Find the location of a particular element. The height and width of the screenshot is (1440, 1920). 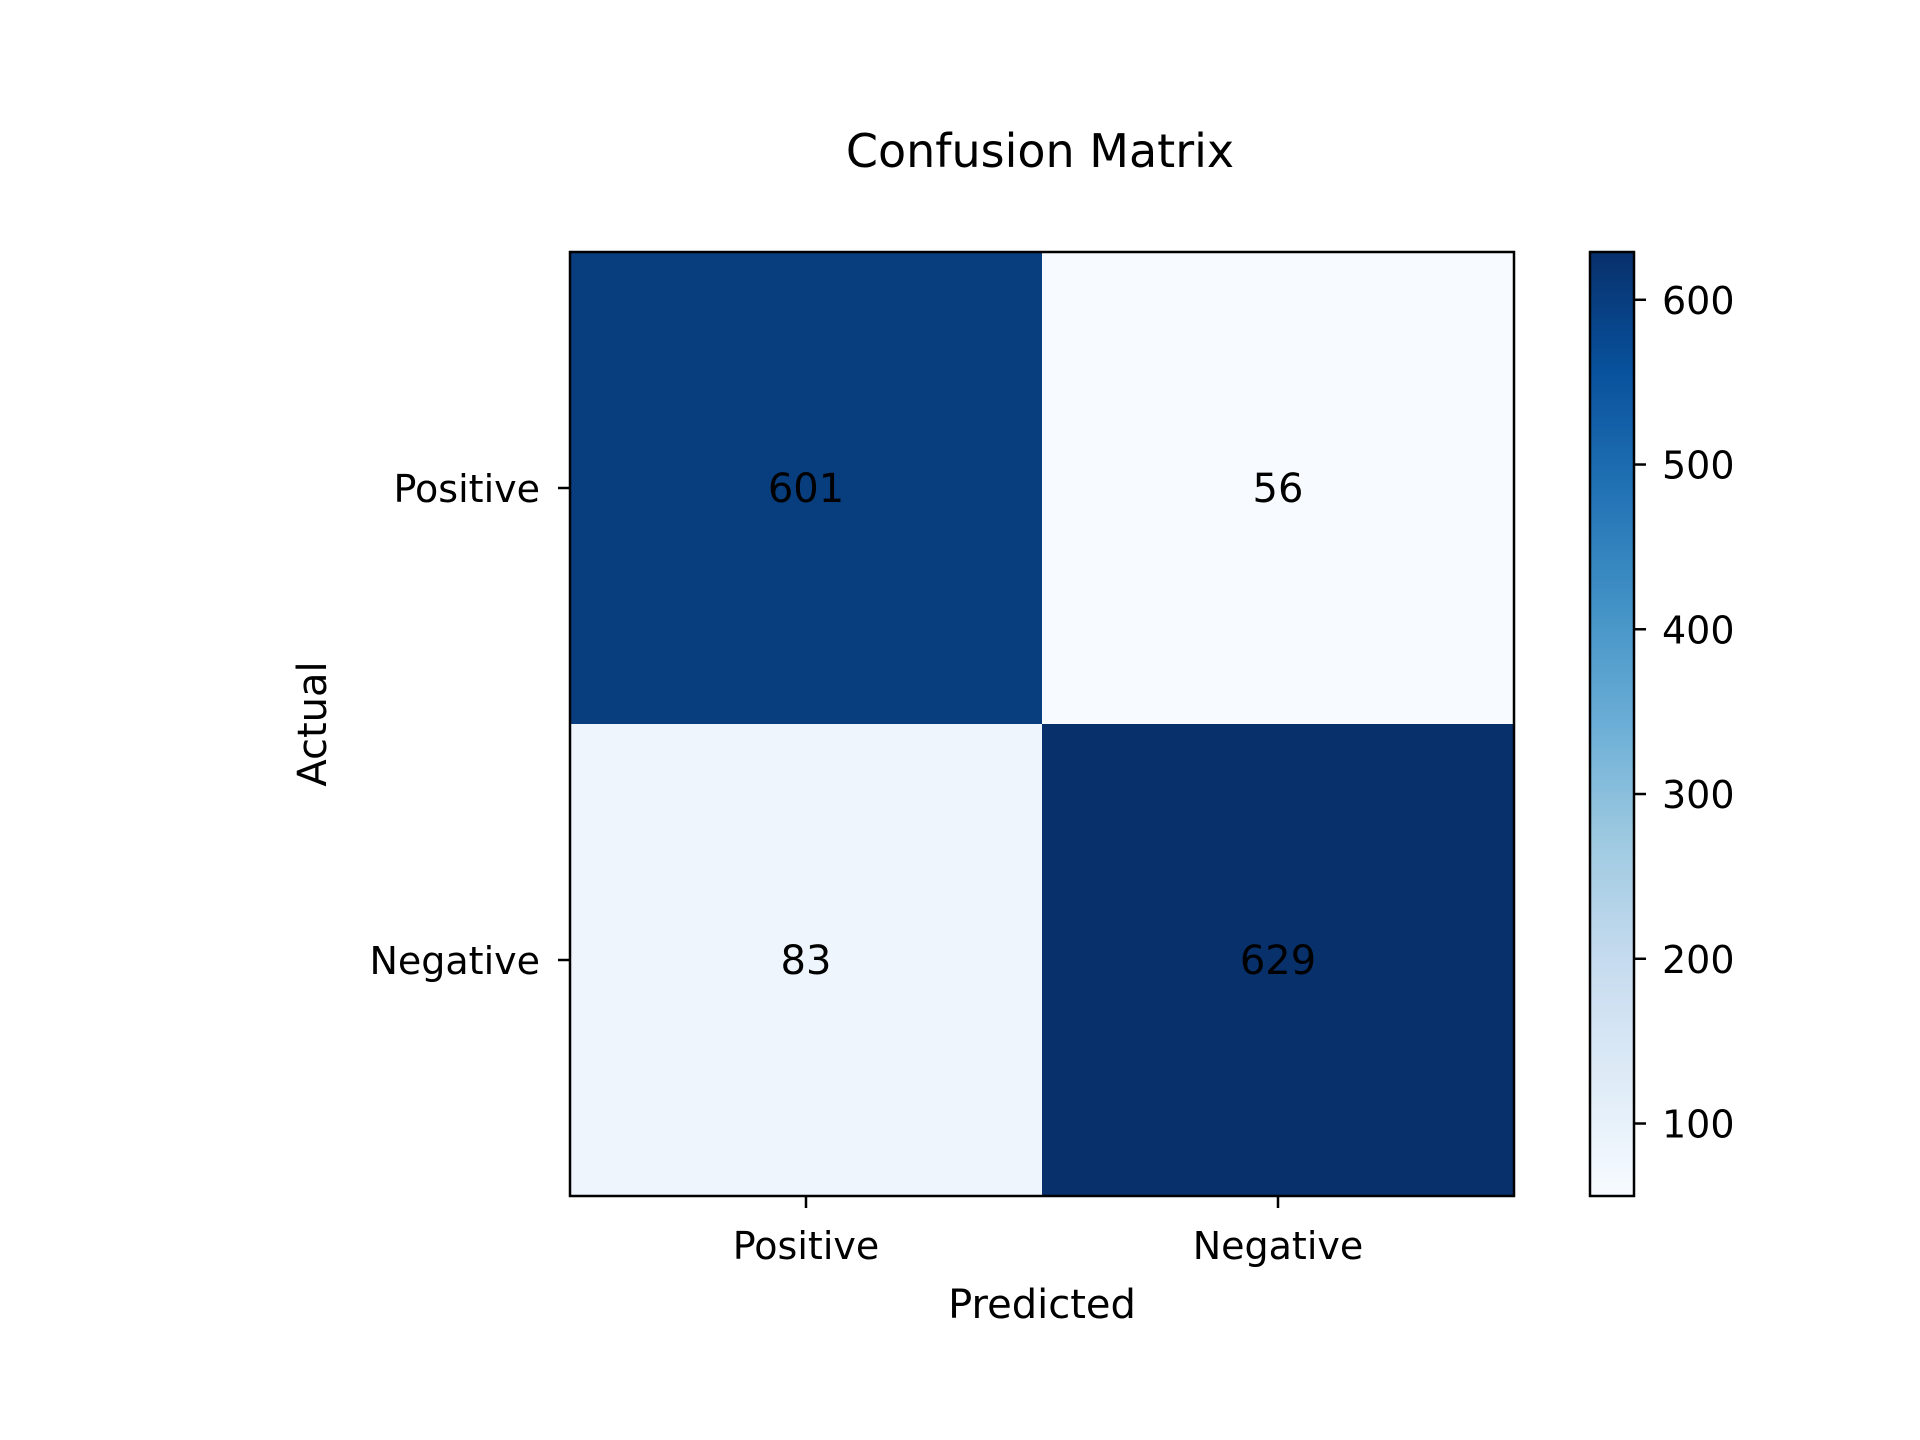

cell-value-label: 83 is located at coordinates (806, 961).